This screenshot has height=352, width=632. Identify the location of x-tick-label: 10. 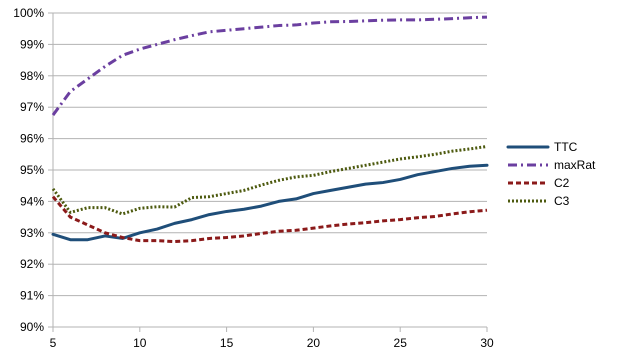
(140, 343).